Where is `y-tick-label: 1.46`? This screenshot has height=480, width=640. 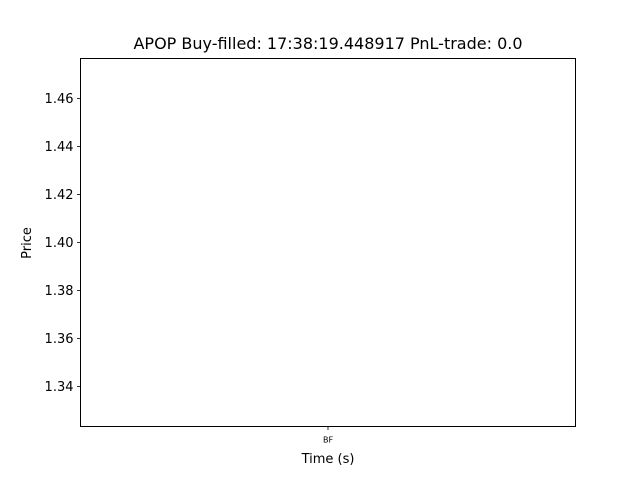
y-tick-label: 1.46 is located at coordinates (59, 99).